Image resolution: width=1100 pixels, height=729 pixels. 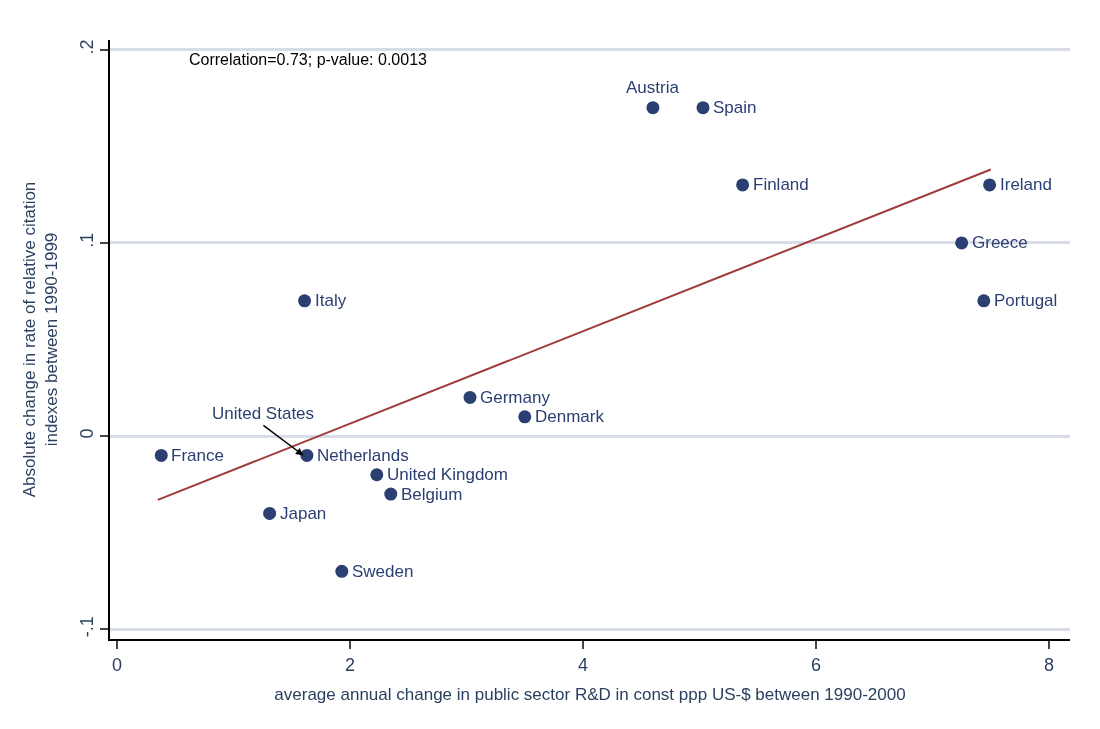 What do you see at coordinates (653, 87) in the screenshot?
I see `annotation: Austria` at bounding box center [653, 87].